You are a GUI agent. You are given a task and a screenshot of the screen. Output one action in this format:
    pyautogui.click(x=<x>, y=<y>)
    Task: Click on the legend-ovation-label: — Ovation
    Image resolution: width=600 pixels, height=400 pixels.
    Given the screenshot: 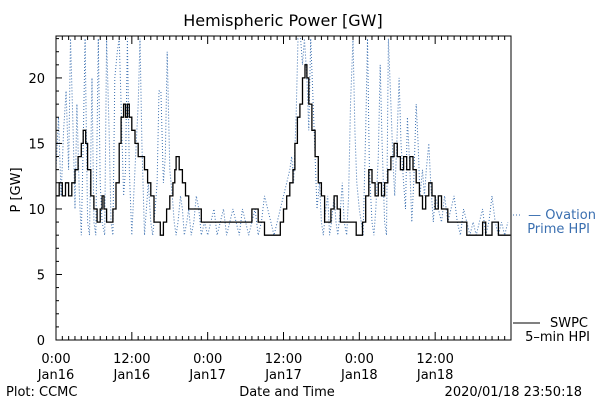 What is the action you would take?
    pyautogui.click(x=562, y=215)
    